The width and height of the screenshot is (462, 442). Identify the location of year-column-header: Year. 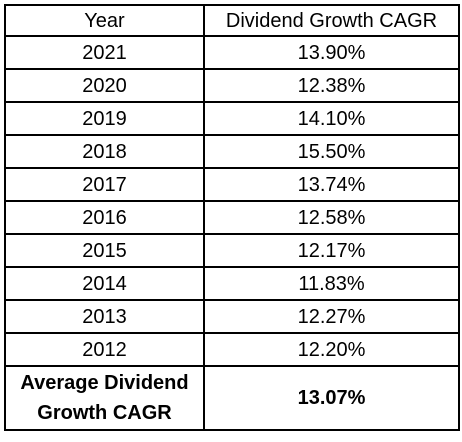
(104, 20).